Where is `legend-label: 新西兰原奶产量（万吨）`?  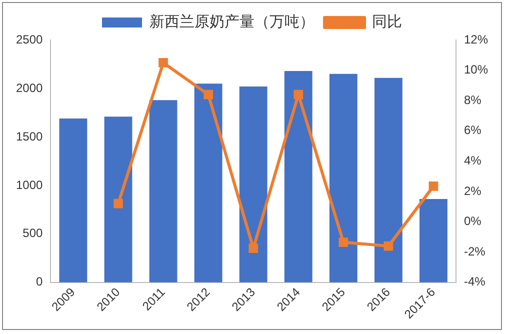 legend-label: 新西兰原奶产量（万吨） is located at coordinates (232, 21).